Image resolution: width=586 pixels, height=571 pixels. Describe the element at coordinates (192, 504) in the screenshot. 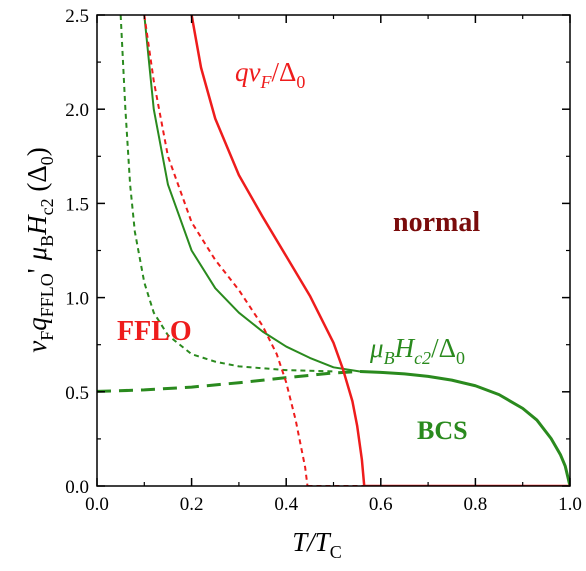

I see `x-tick-label: 0.2` at that location.